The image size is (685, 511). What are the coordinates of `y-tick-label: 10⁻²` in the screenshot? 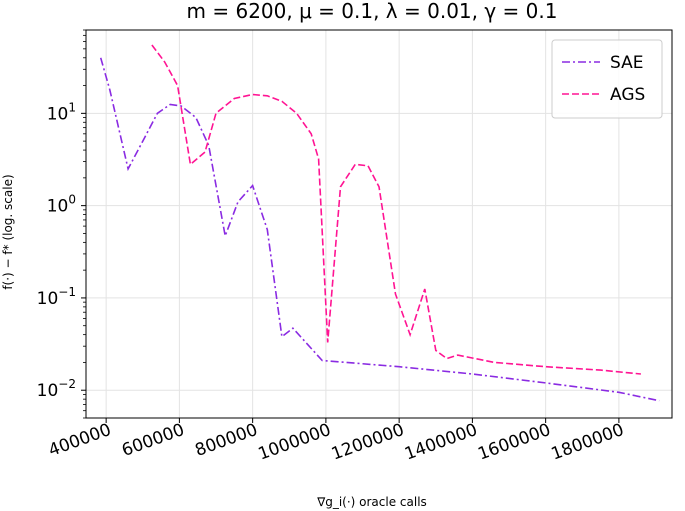 It's located at (56, 389).